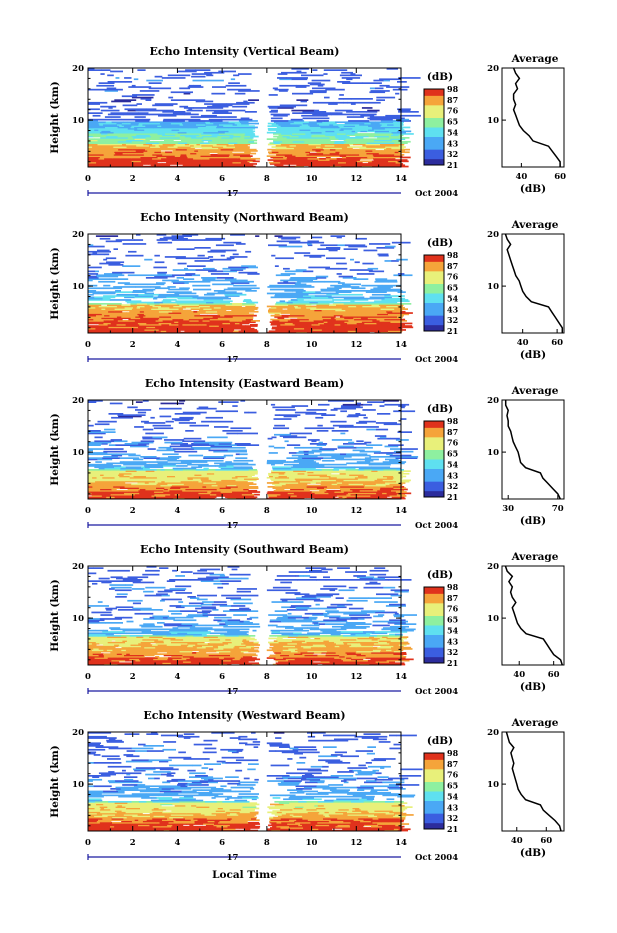 The width and height of the screenshot is (617, 933). What do you see at coordinates (560, 177) in the screenshot?
I see `avg-x-tick-label: 60` at bounding box center [560, 177].